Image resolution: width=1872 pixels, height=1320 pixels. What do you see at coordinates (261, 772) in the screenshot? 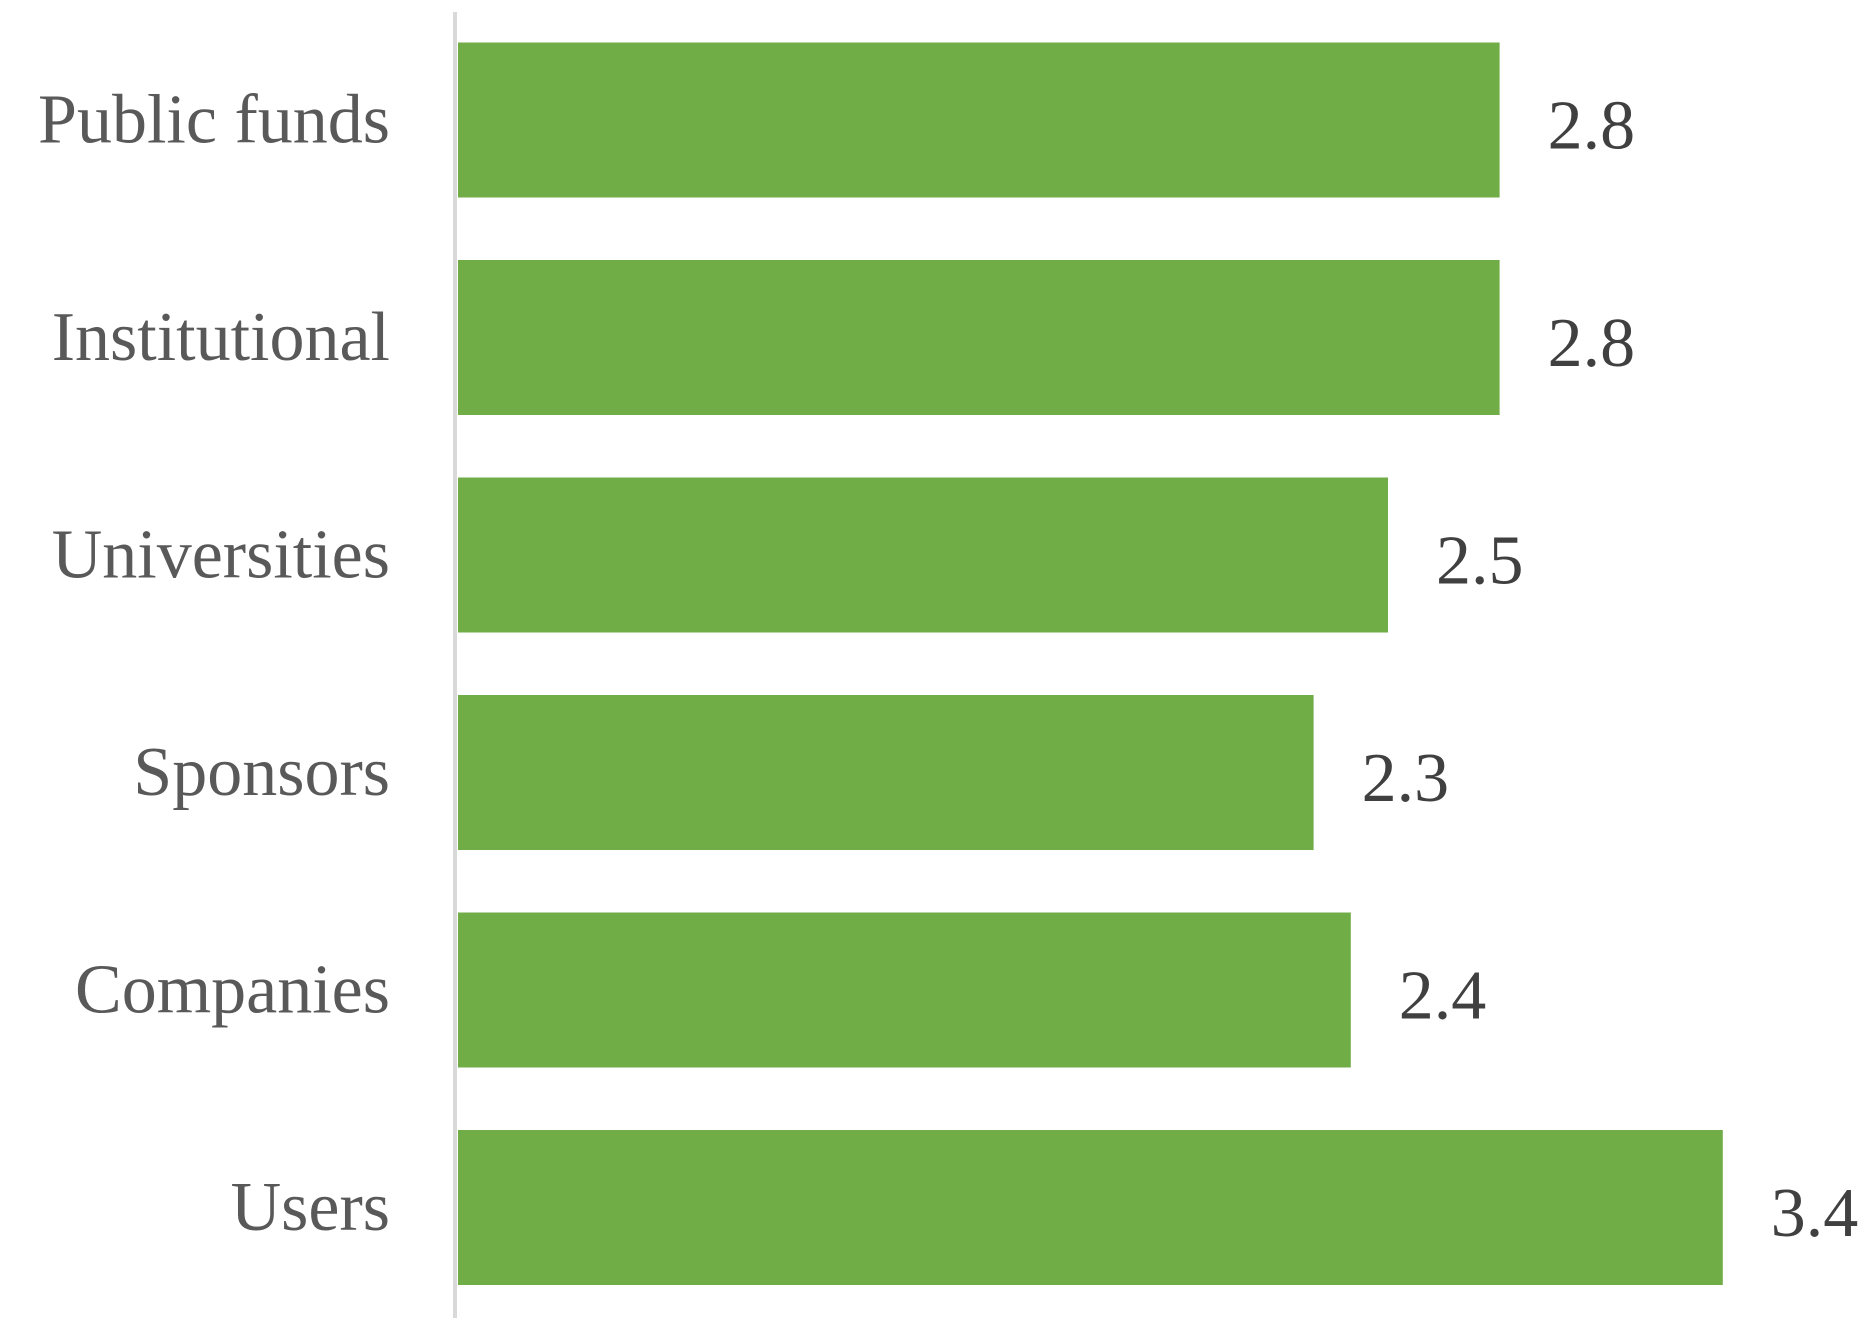
I see `category-label-sponsors: Sponsors` at bounding box center [261, 772].